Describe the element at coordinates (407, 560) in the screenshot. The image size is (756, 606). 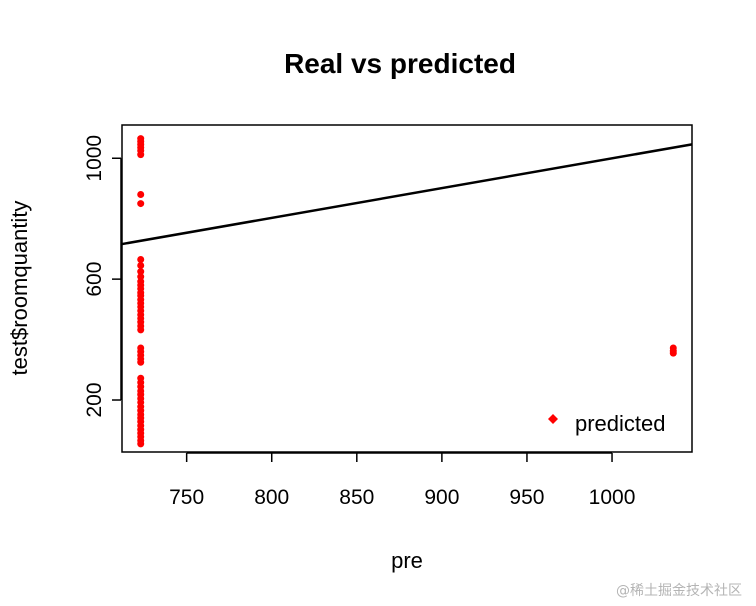
I see `x-axis-label: pre` at that location.